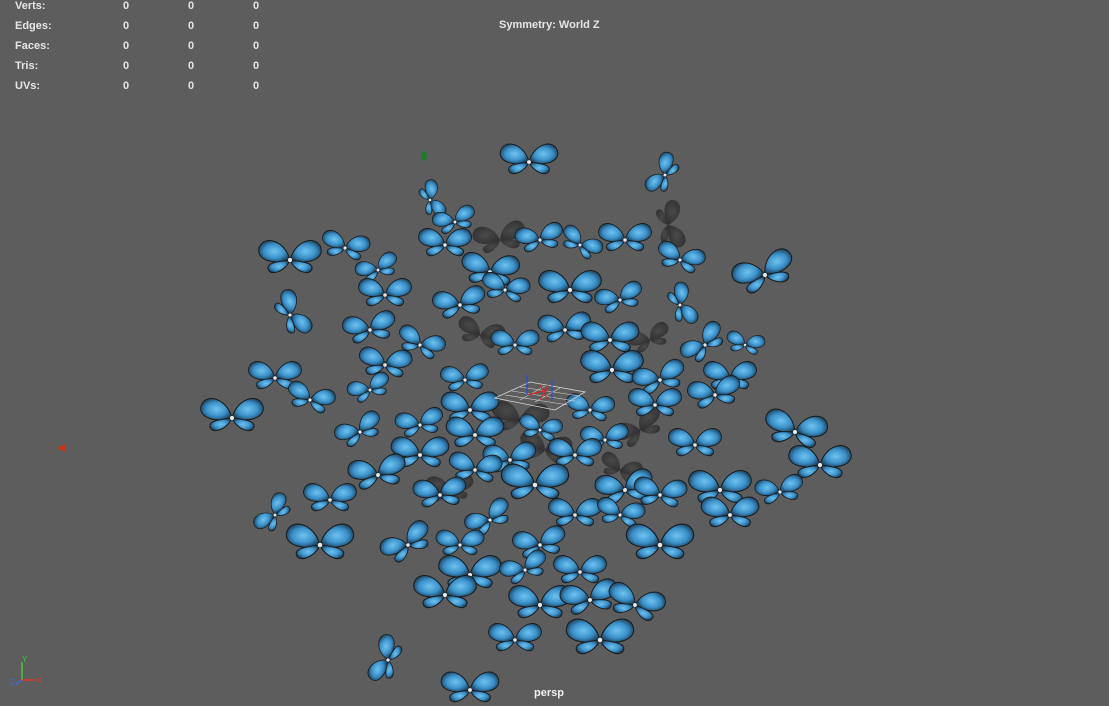  I want to click on z-axis-line, so click(19, 682).